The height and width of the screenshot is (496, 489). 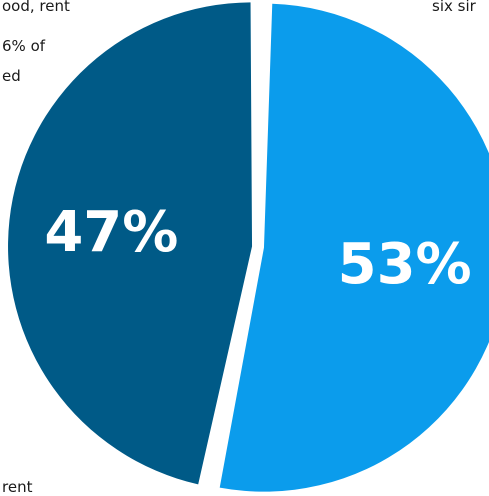 I want to click on cropped-annotation-text: 6% of, so click(x=24, y=46).